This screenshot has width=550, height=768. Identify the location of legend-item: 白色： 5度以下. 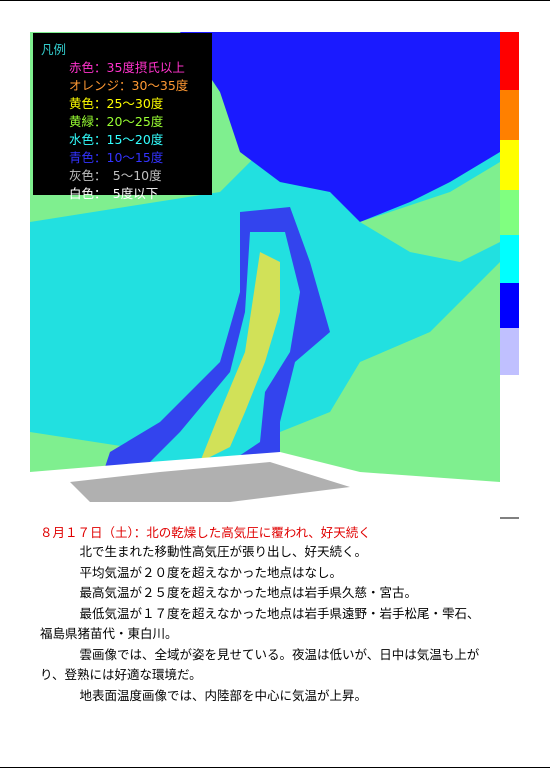
(114, 193).